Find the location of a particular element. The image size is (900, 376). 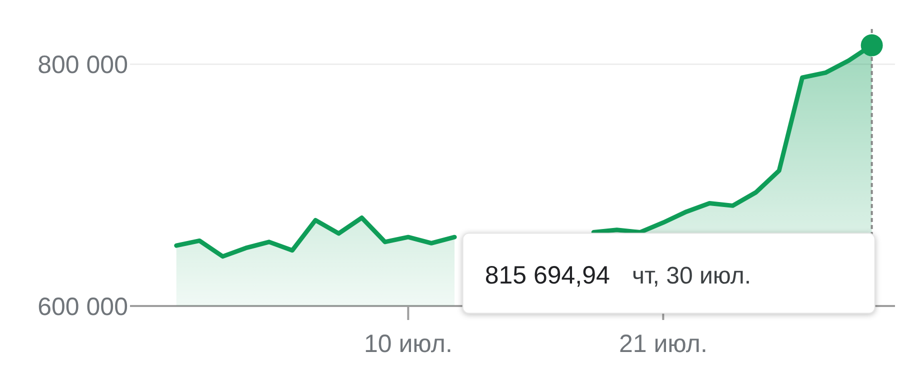

annotation: 815 694,94 is located at coordinates (547, 275).